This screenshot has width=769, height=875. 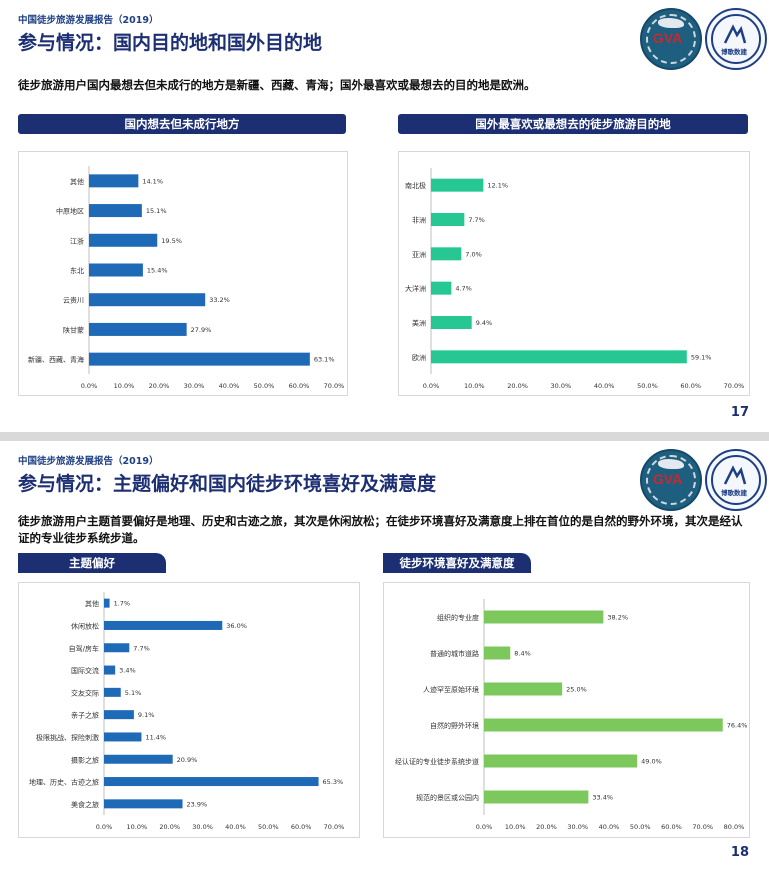 I want to click on tick-label: 80.0%, so click(x=734, y=827).